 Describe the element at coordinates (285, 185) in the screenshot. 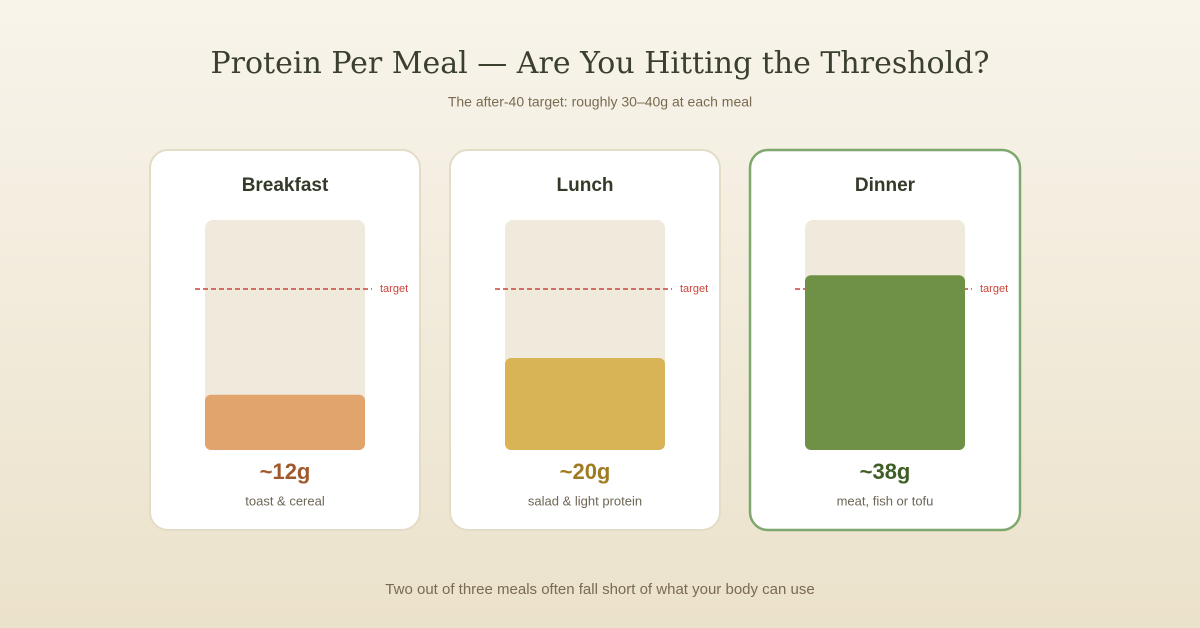

I see `card-title: Breakfast` at that location.